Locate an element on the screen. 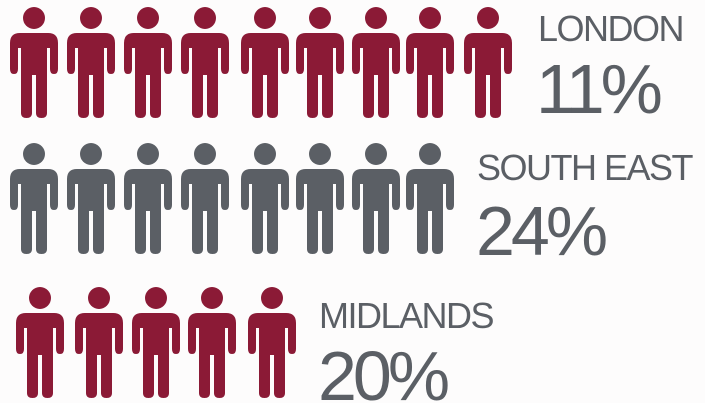  region-value-midlands: 20% is located at coordinates (383, 370).